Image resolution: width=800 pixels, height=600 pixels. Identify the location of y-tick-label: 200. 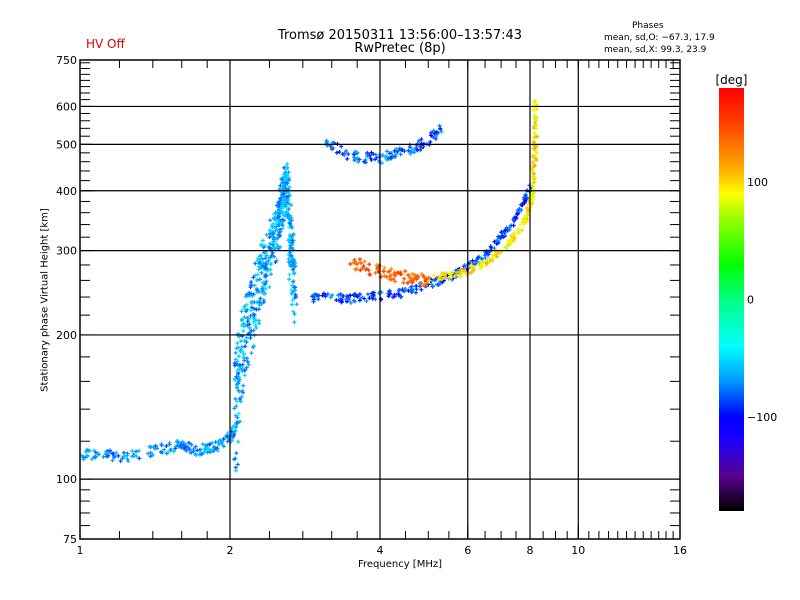
(66, 335).